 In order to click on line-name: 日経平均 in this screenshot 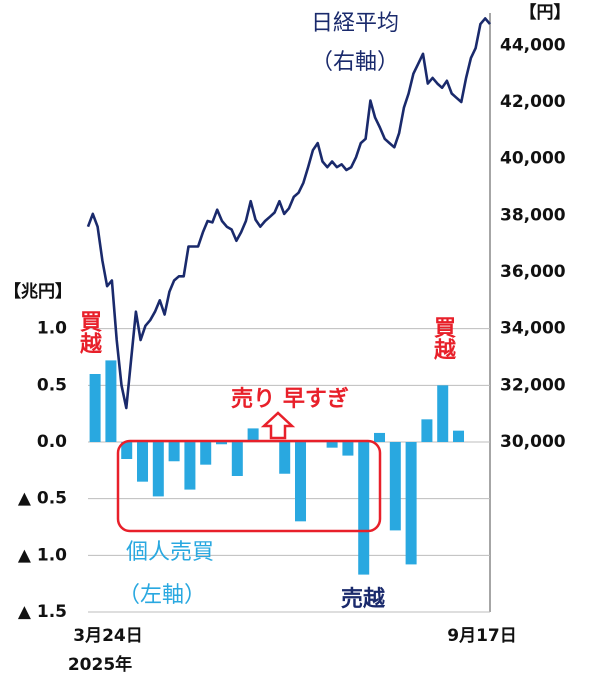, I will do `click(355, 23)`.